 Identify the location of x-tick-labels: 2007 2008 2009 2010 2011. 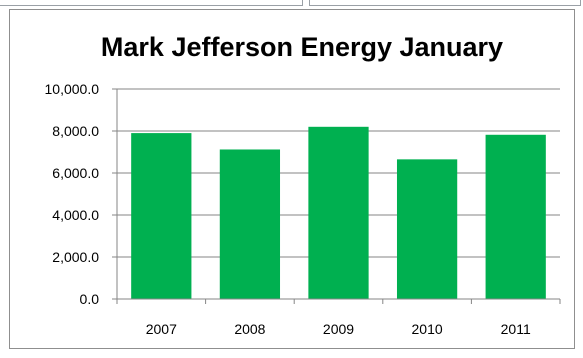
(338, 329).